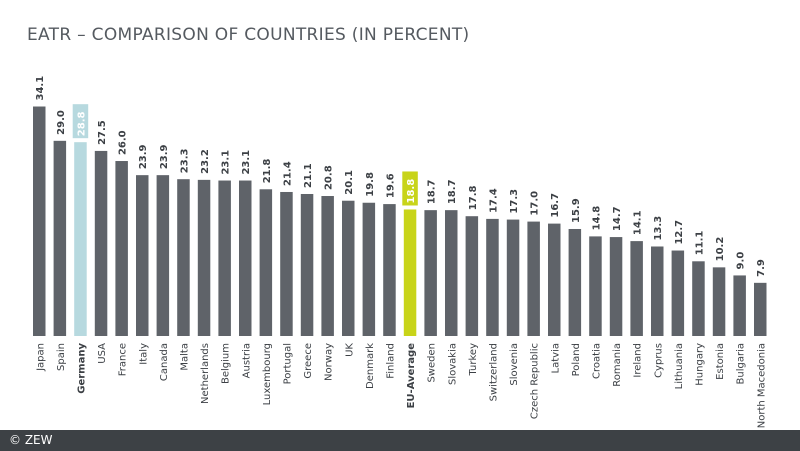 The width and height of the screenshot is (800, 451). What do you see at coordinates (514, 364) in the screenshot?
I see `category-label-slovenia: Slovenia` at bounding box center [514, 364].